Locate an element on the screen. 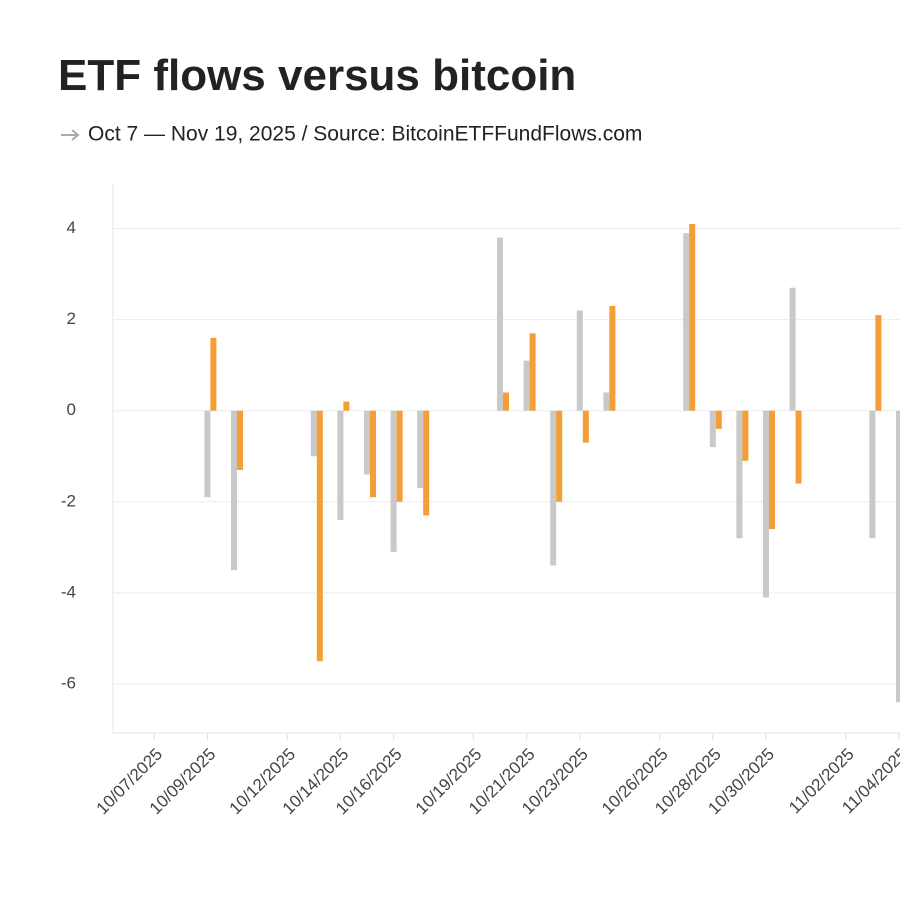 This screenshot has width=900, height=900. y-tick-label: 2 is located at coordinates (71, 318).